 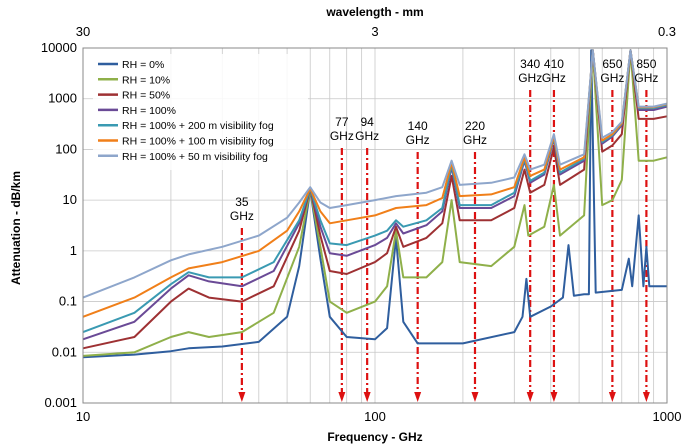 What do you see at coordinates (374, 437) in the screenshot?
I see `x-axis-title: Frequency - GHz` at bounding box center [374, 437].